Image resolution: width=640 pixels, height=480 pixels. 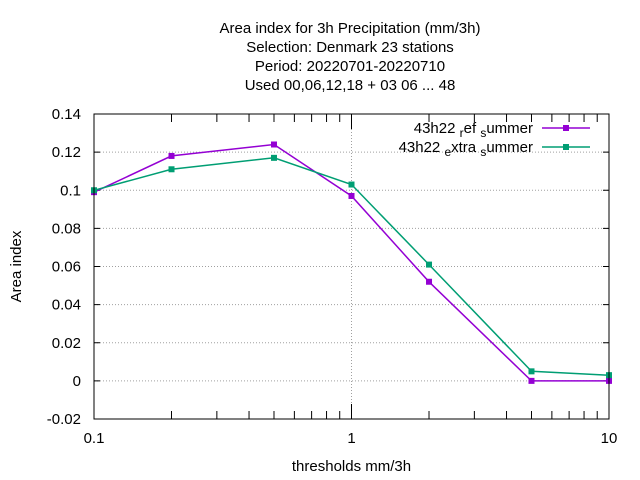 I want to click on y-tick-label: 0.04, so click(x=66, y=305).